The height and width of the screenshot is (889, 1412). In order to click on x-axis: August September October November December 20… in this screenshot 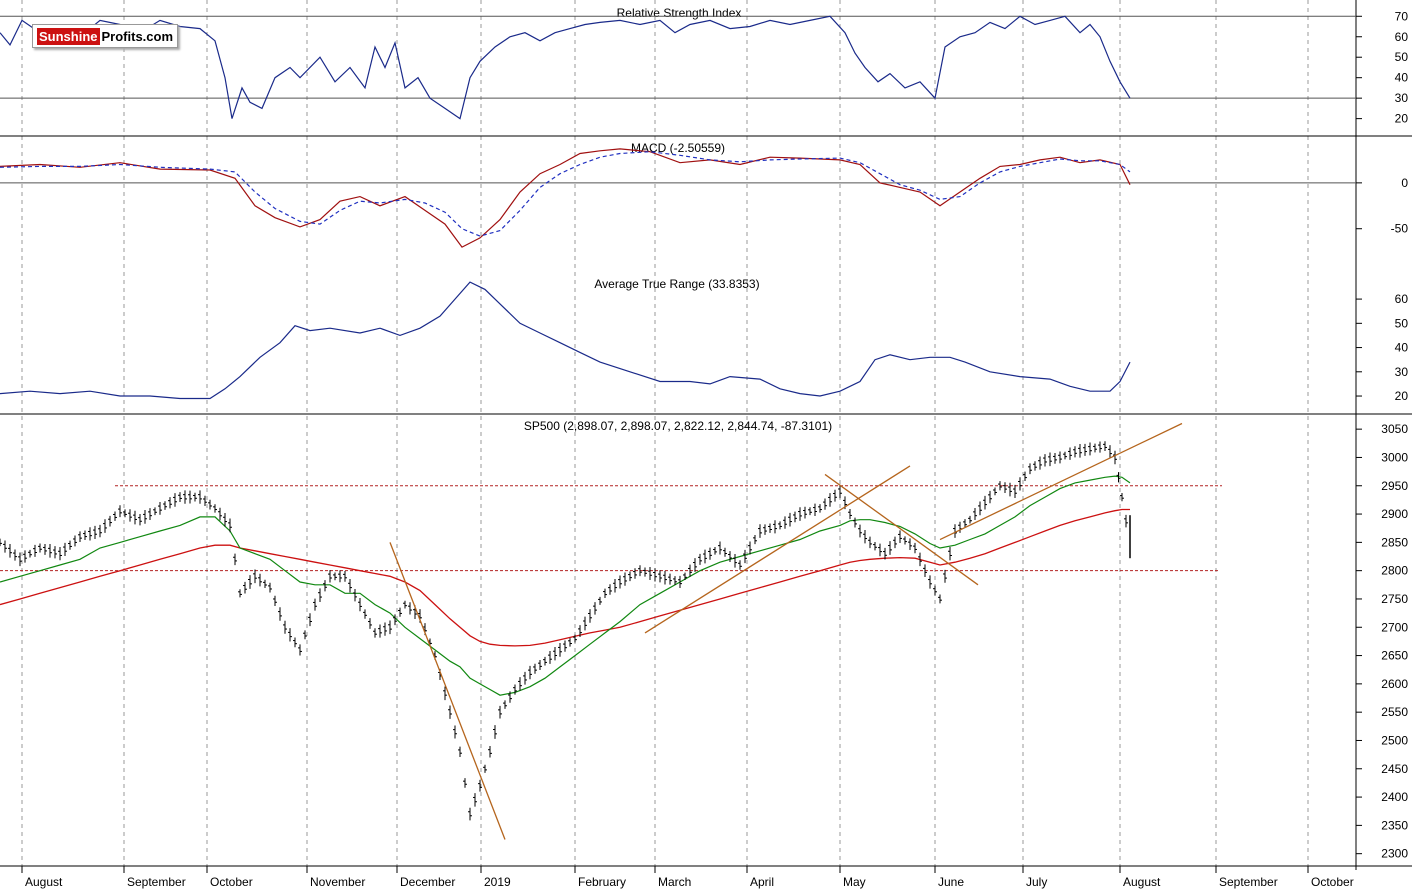, I will do `click(687, 877)`.